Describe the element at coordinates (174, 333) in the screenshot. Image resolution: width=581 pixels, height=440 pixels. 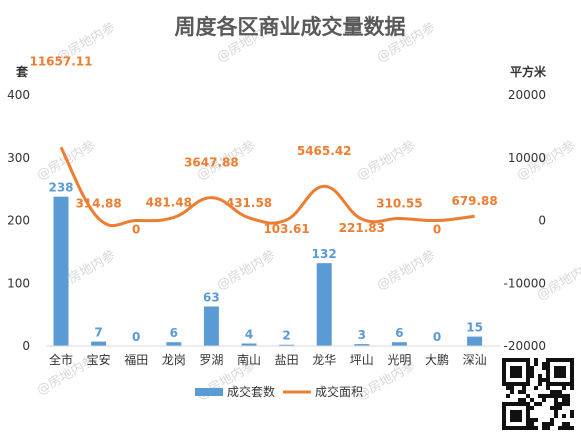
I see `bar-value-label: 6` at that location.